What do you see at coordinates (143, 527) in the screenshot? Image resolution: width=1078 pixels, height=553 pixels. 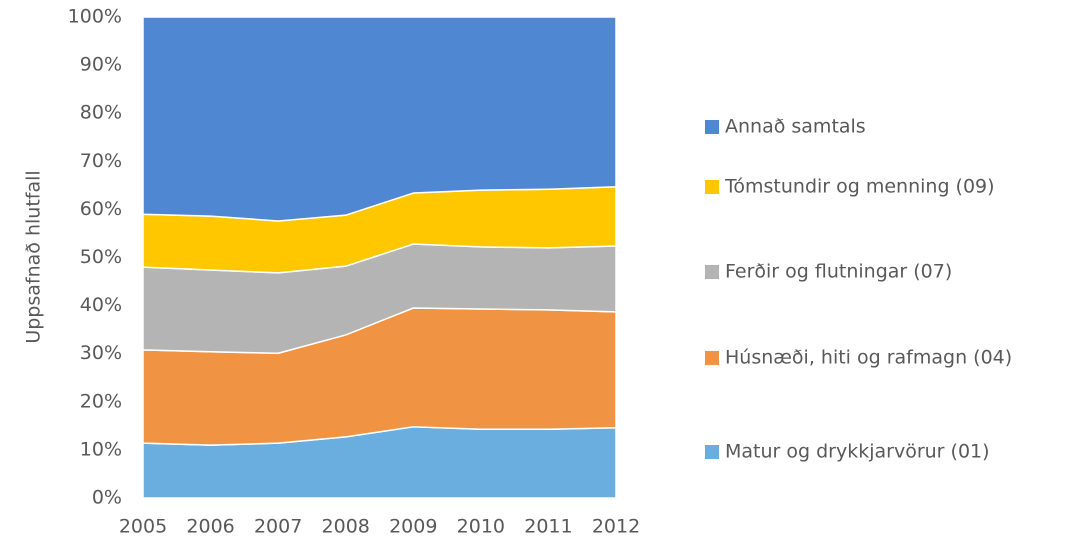 I see `x-tick-label: 2005` at bounding box center [143, 527].